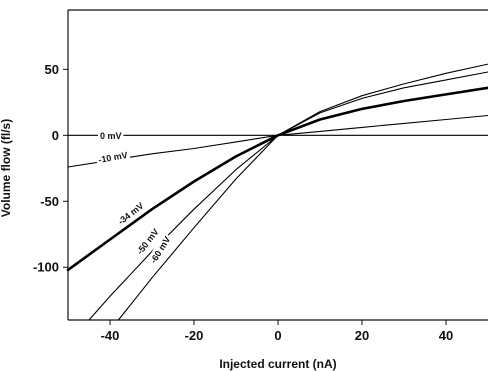  What do you see at coordinates (110, 335) in the screenshot?
I see `x-tick-label: -40` at bounding box center [110, 335].